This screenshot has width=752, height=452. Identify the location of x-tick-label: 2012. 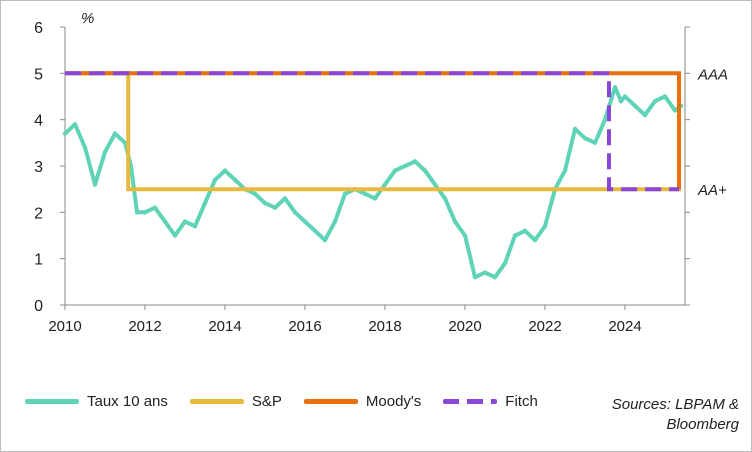
(144, 326).